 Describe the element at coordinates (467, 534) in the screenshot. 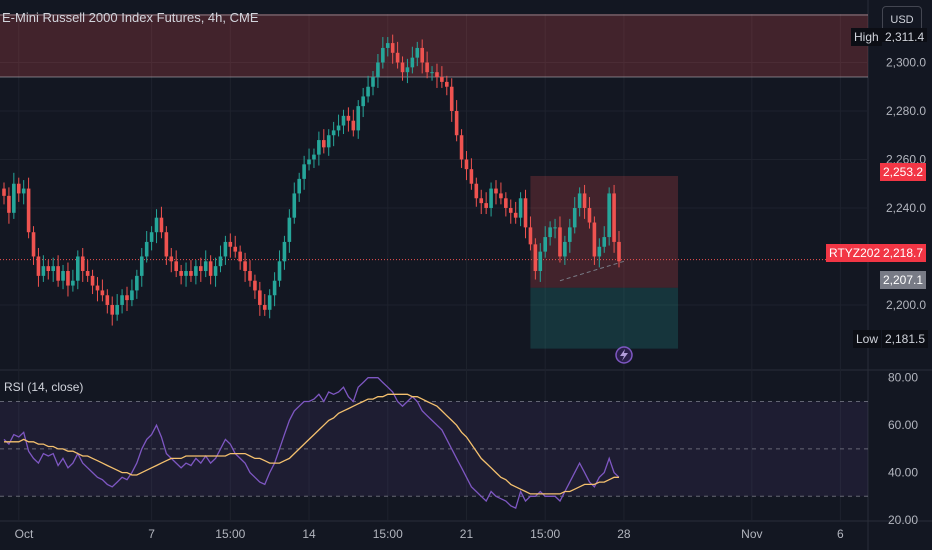

I see `time-tick-label: 21` at that location.